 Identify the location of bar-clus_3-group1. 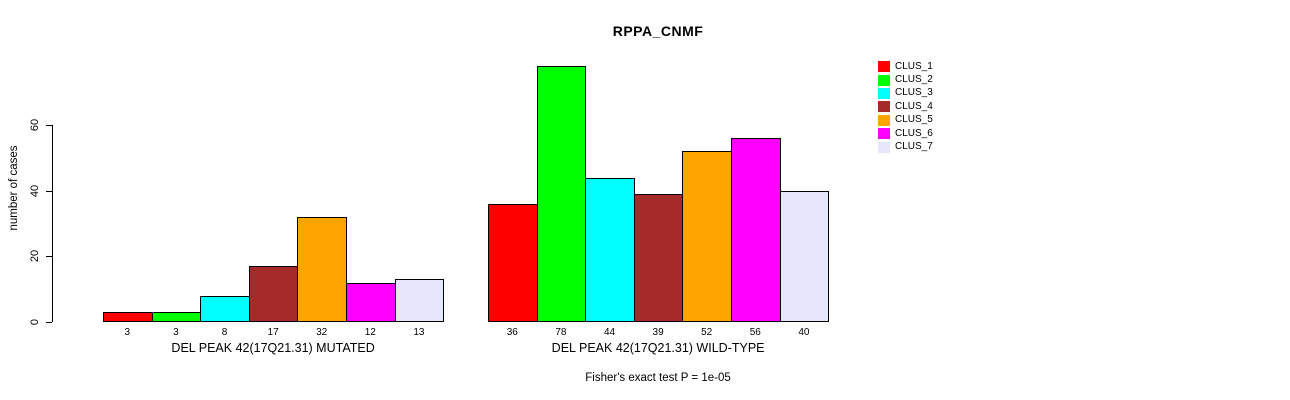
(225, 308).